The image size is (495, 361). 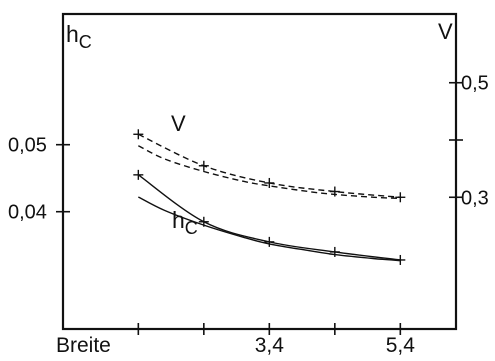 What do you see at coordinates (39, 179) in the screenshot?
I see `left-axis-ticks: 0,05 0,04` at bounding box center [39, 179].